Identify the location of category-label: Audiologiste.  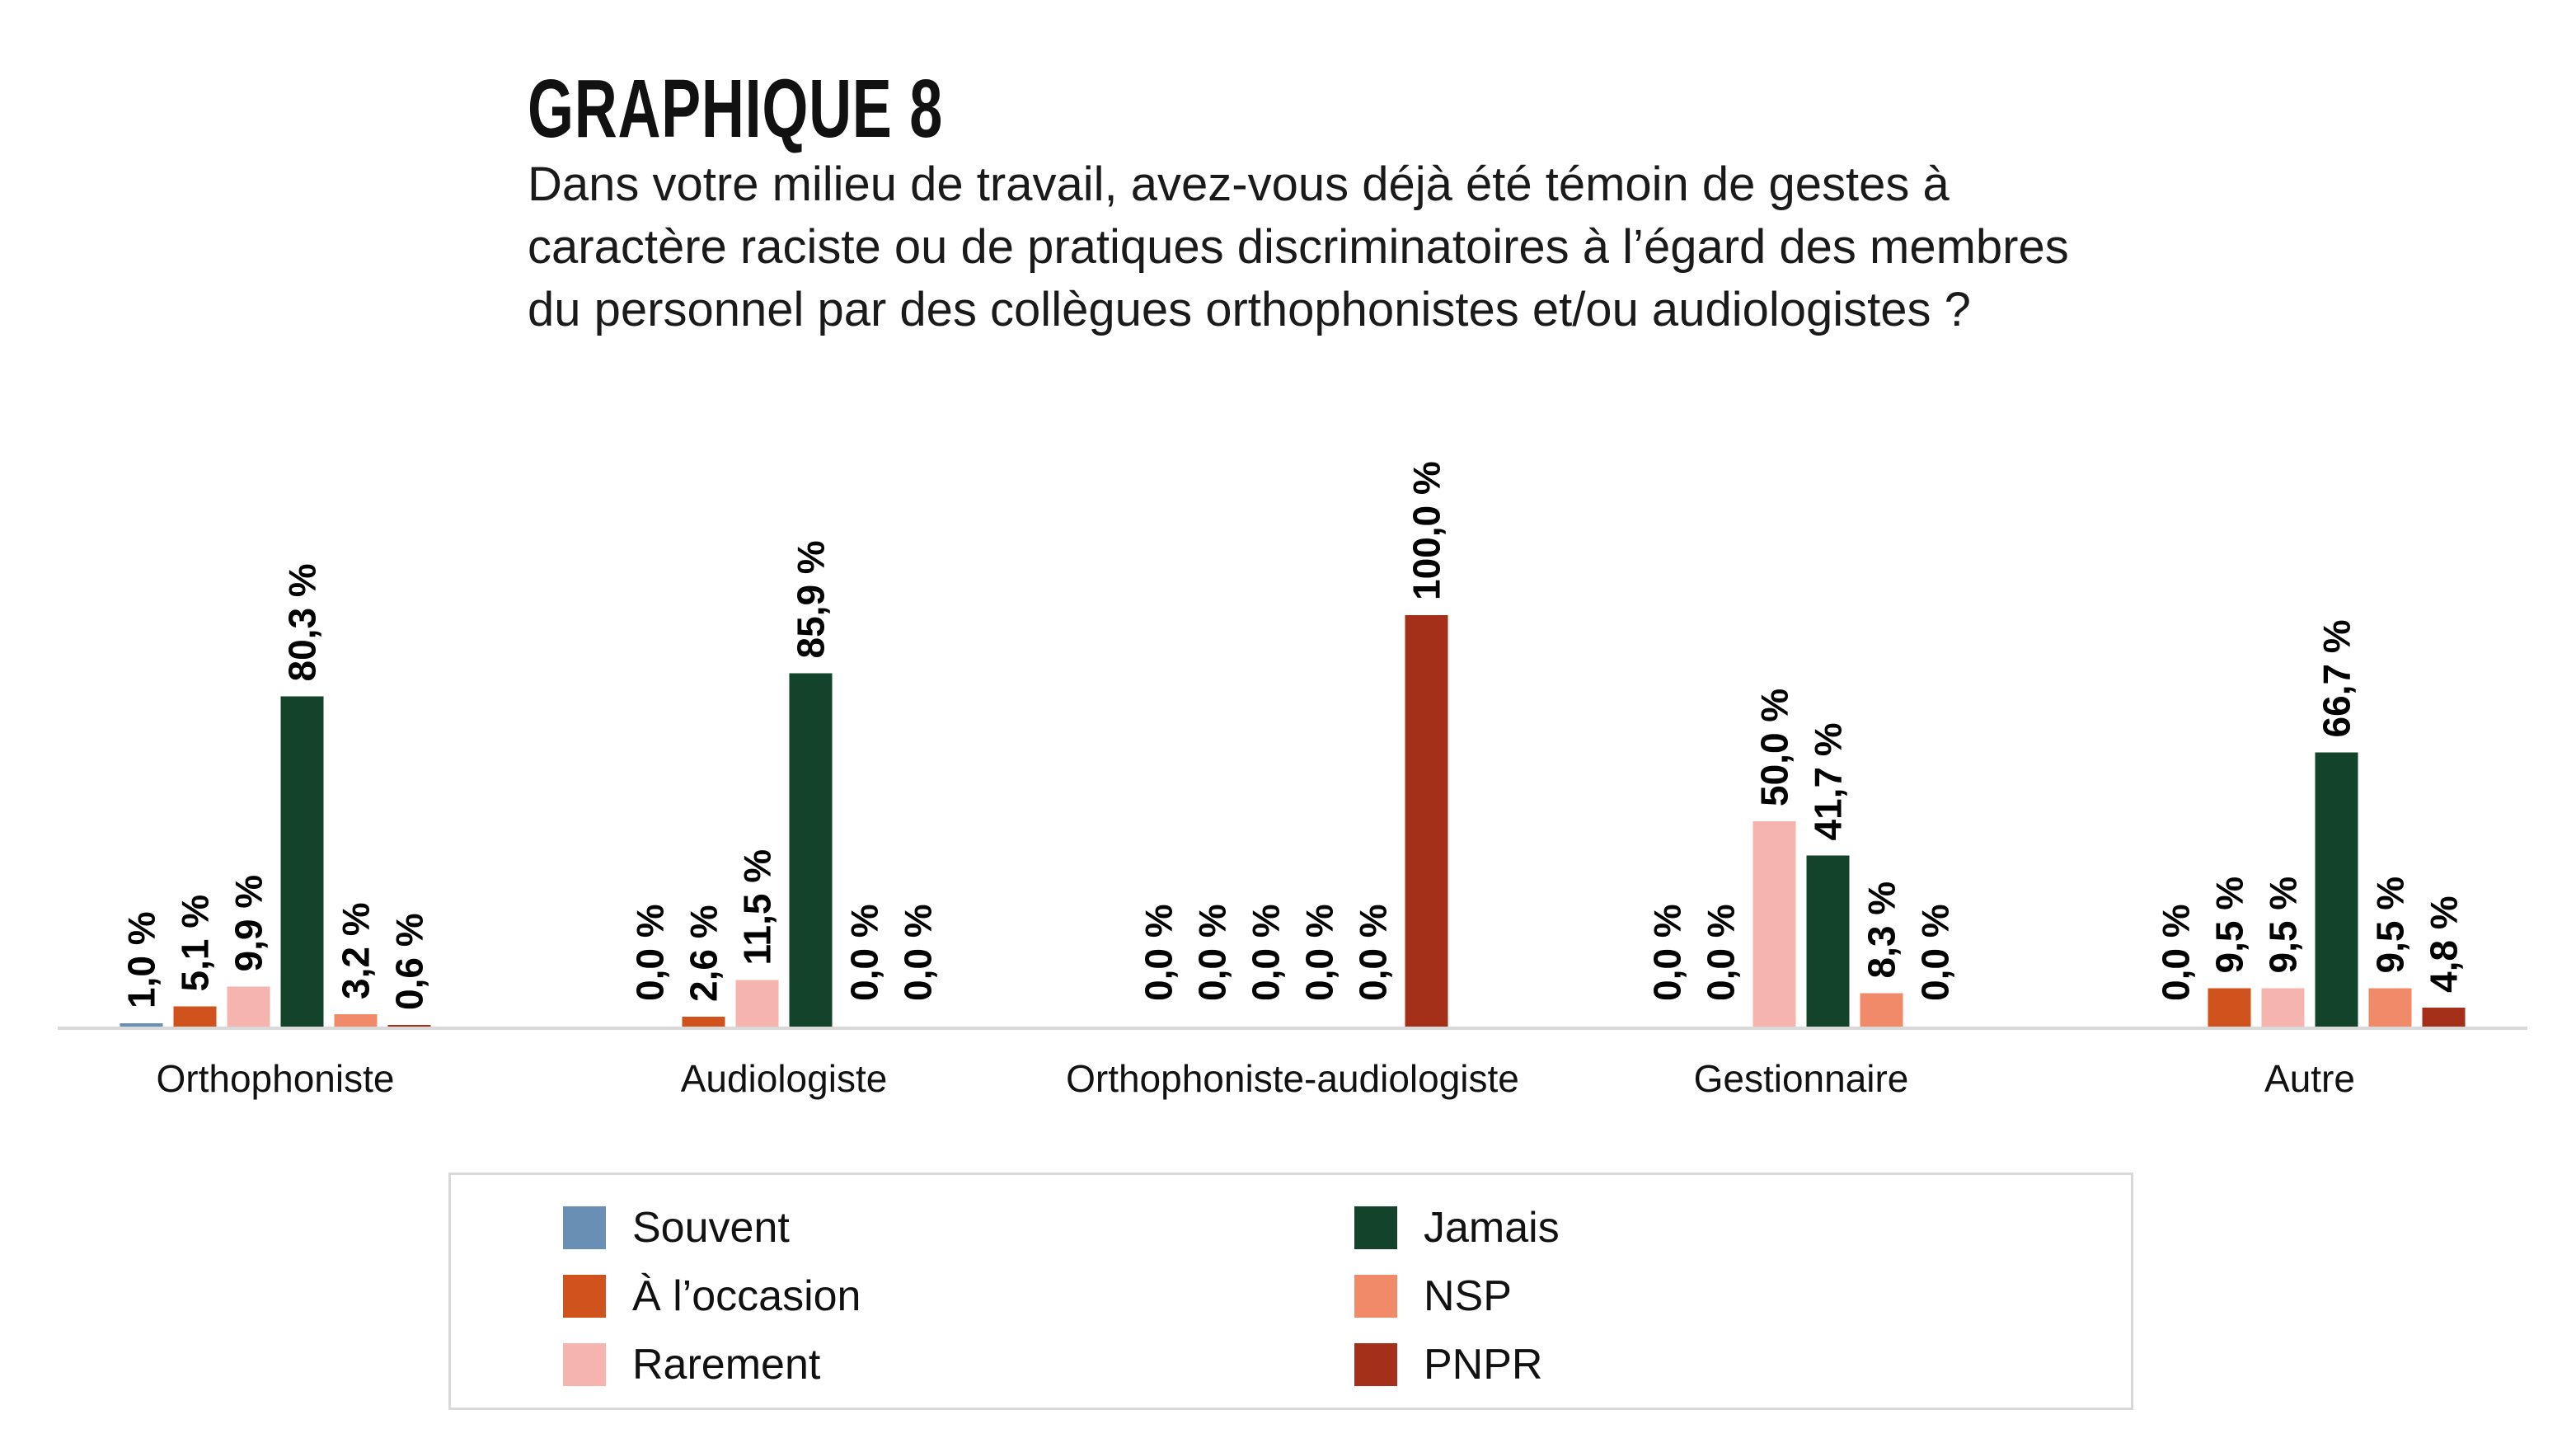
(784, 1078).